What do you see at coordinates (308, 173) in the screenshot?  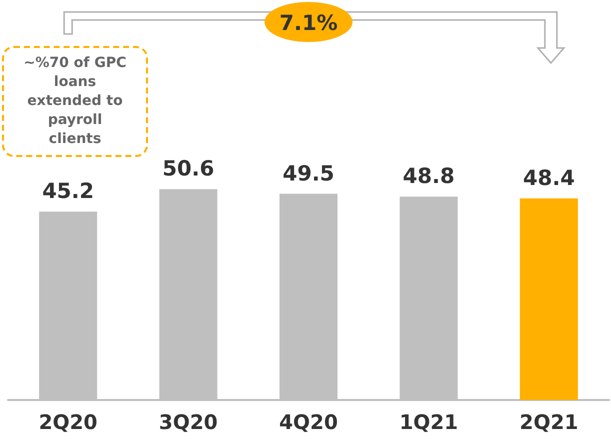 I see `data-label: 49.5` at bounding box center [308, 173].